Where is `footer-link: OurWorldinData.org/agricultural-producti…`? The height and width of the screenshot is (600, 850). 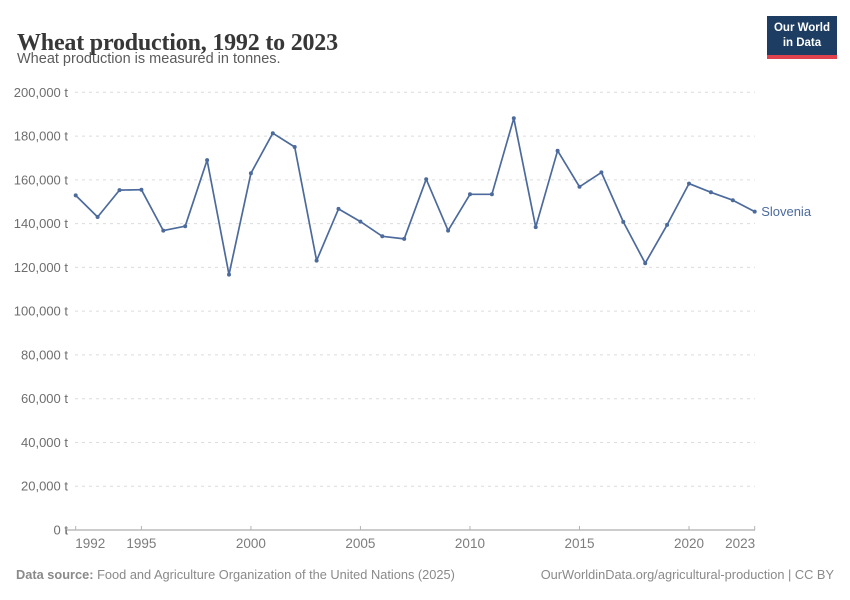
footer-link: OurWorldinData.org/agricultural-producti… is located at coordinates (687, 574).